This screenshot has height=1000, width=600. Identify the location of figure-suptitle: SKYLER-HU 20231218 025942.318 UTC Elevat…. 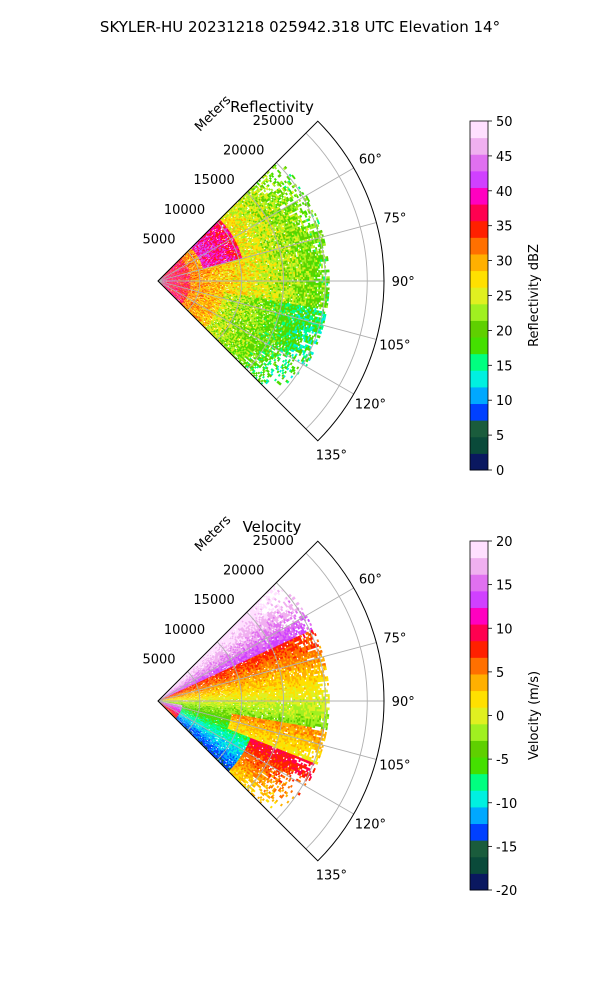
(300, 27).